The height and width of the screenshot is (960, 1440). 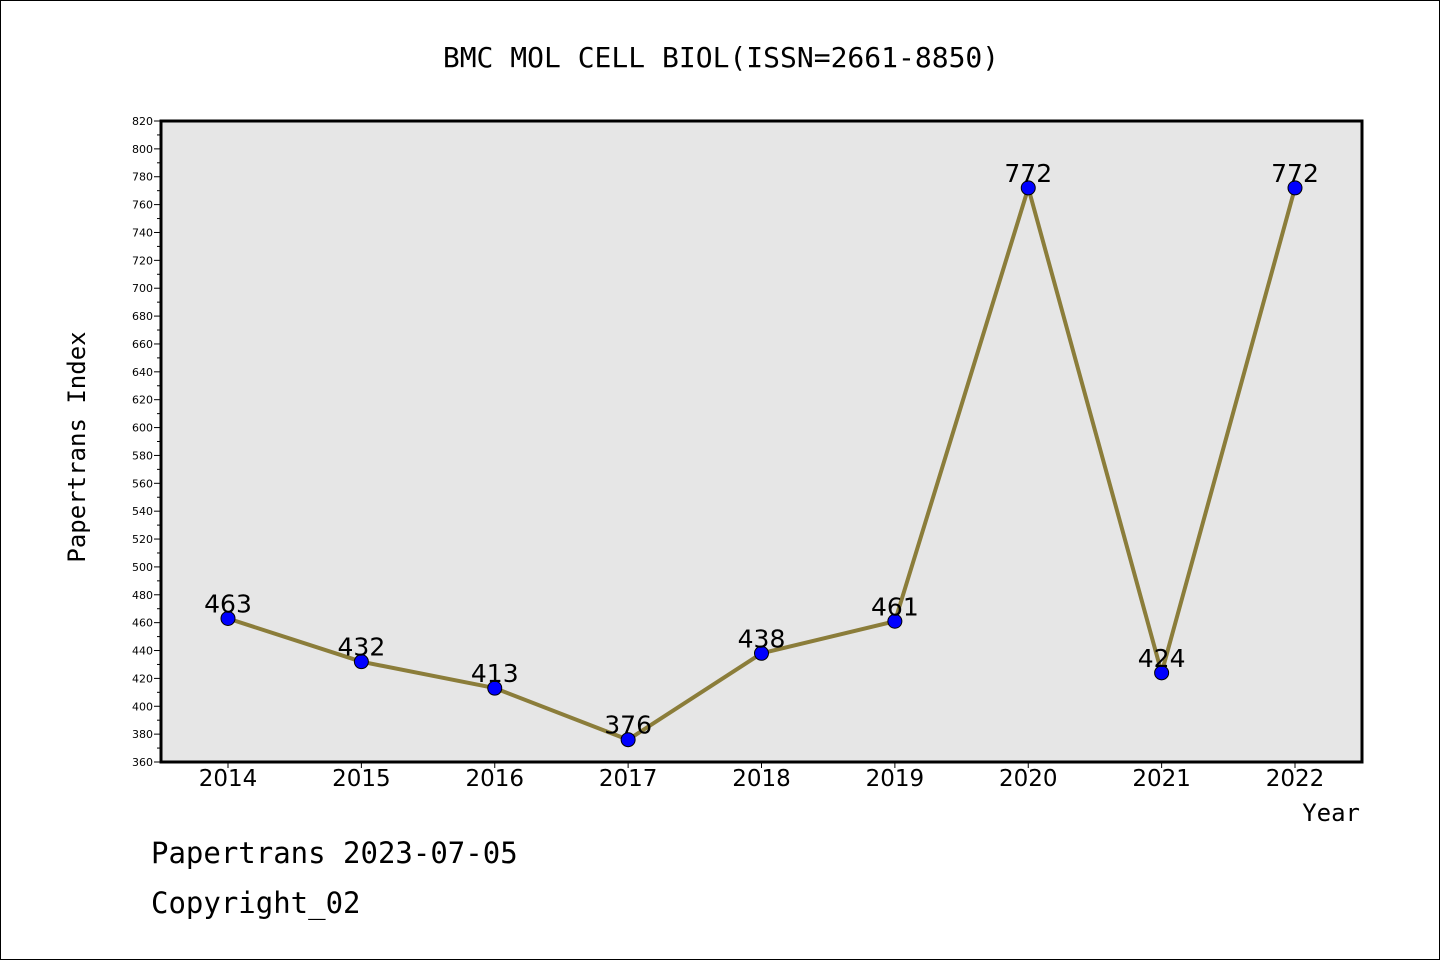 I want to click on y-tick-label-600: 600, so click(x=142, y=428).